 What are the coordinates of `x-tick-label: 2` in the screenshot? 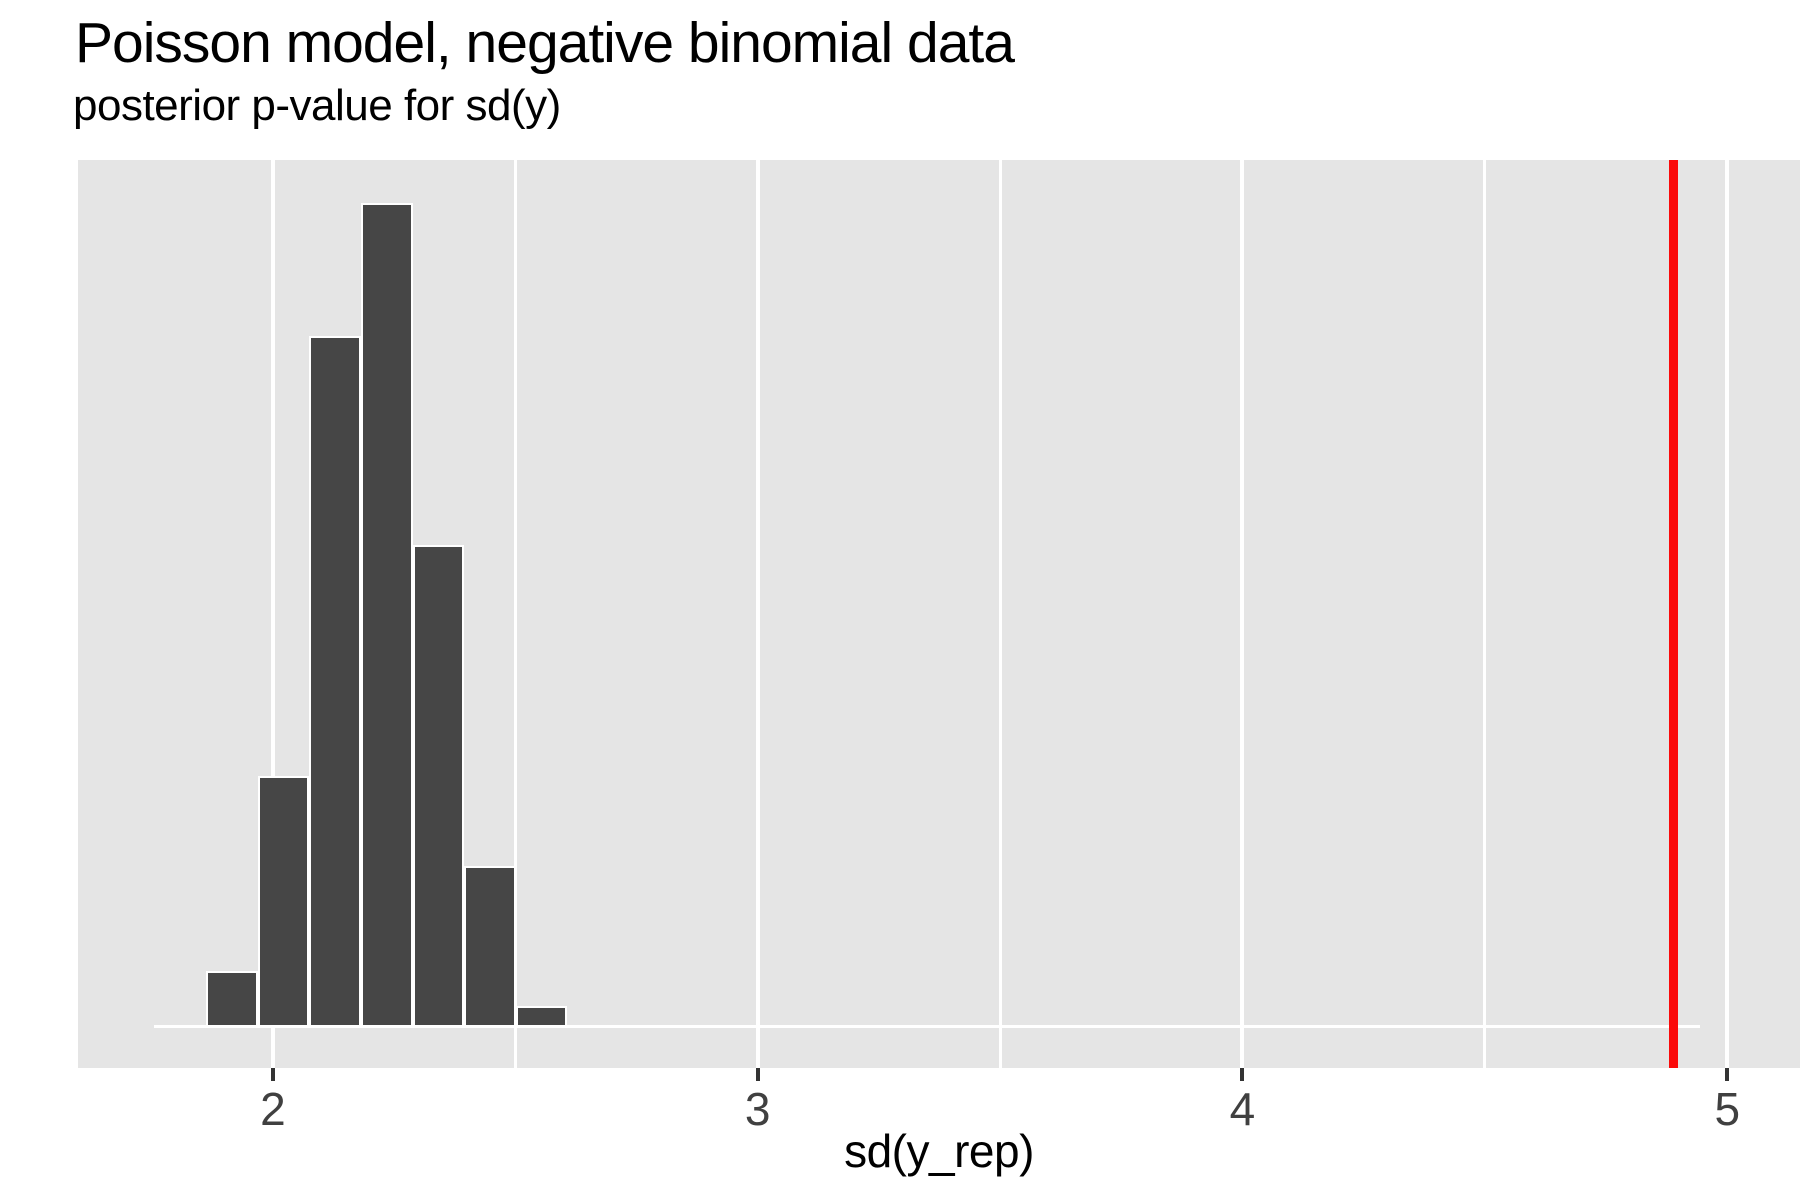 It's located at (273, 1109).